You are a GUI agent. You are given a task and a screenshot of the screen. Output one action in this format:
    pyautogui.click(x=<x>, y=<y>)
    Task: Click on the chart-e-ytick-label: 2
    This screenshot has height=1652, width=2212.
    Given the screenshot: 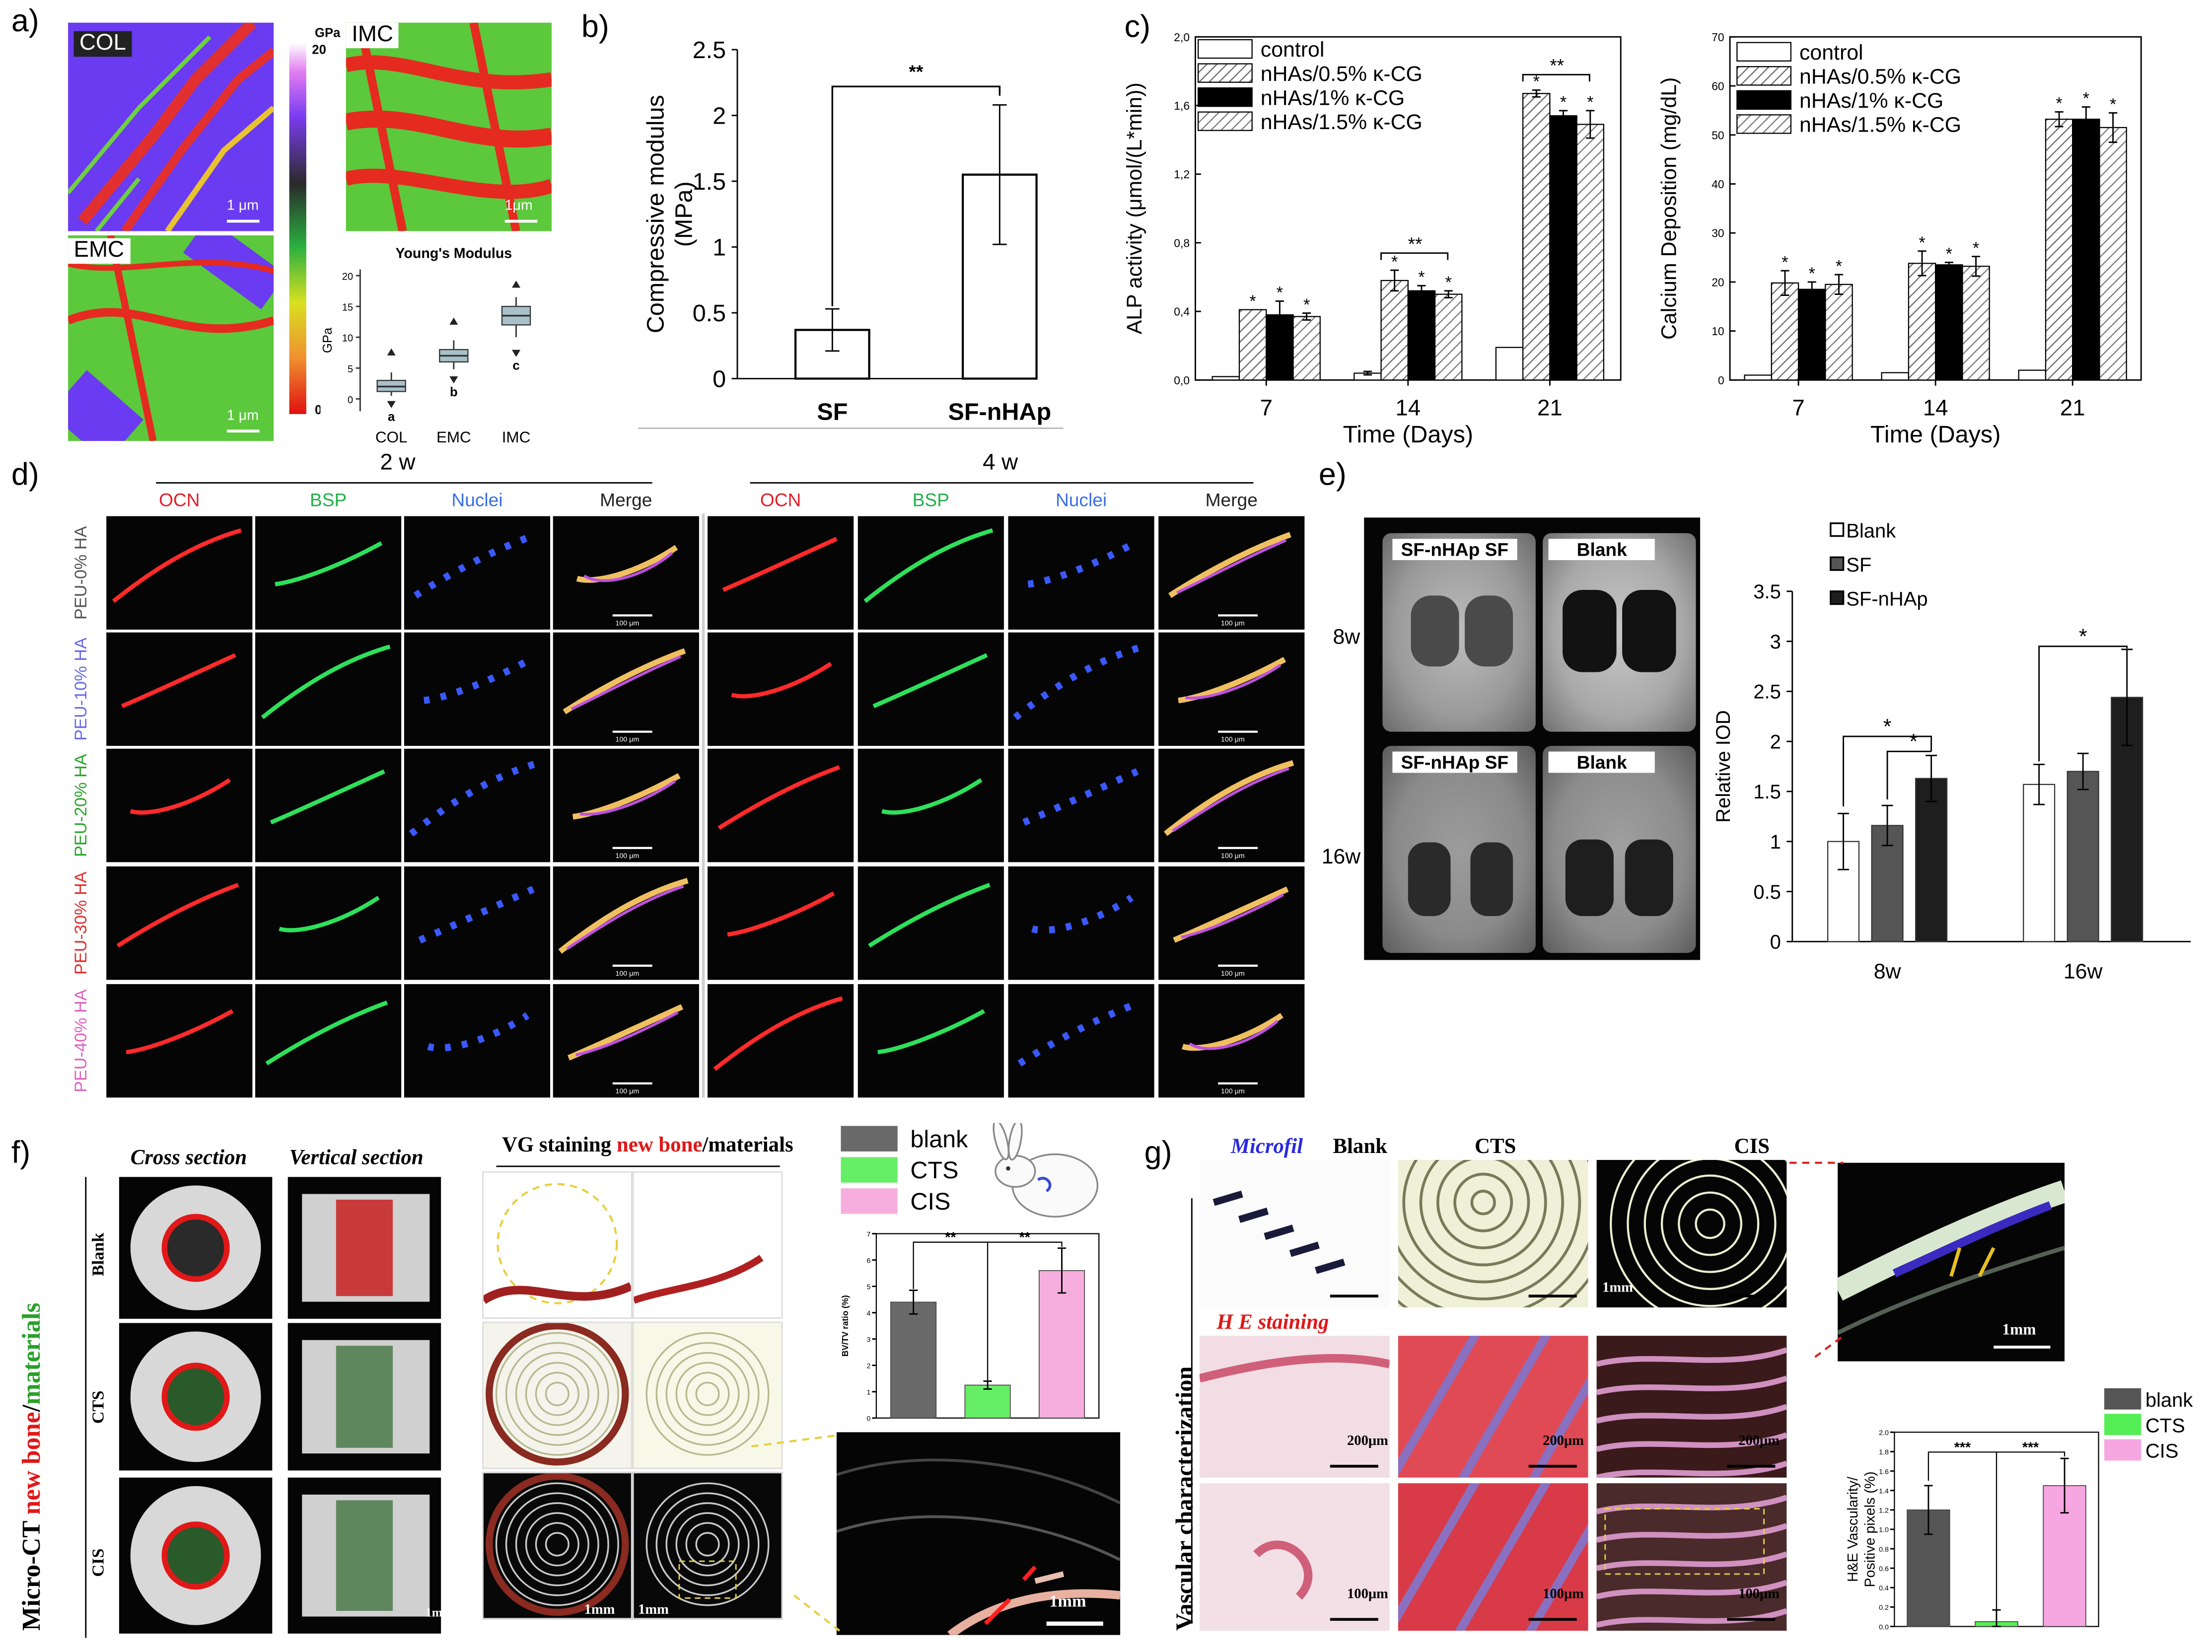 What is the action you would take?
    pyautogui.click(x=1775, y=742)
    